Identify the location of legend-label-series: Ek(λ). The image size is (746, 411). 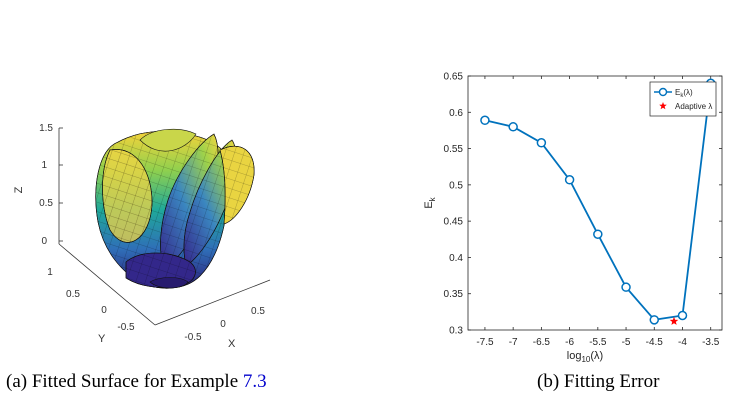
(684, 93).